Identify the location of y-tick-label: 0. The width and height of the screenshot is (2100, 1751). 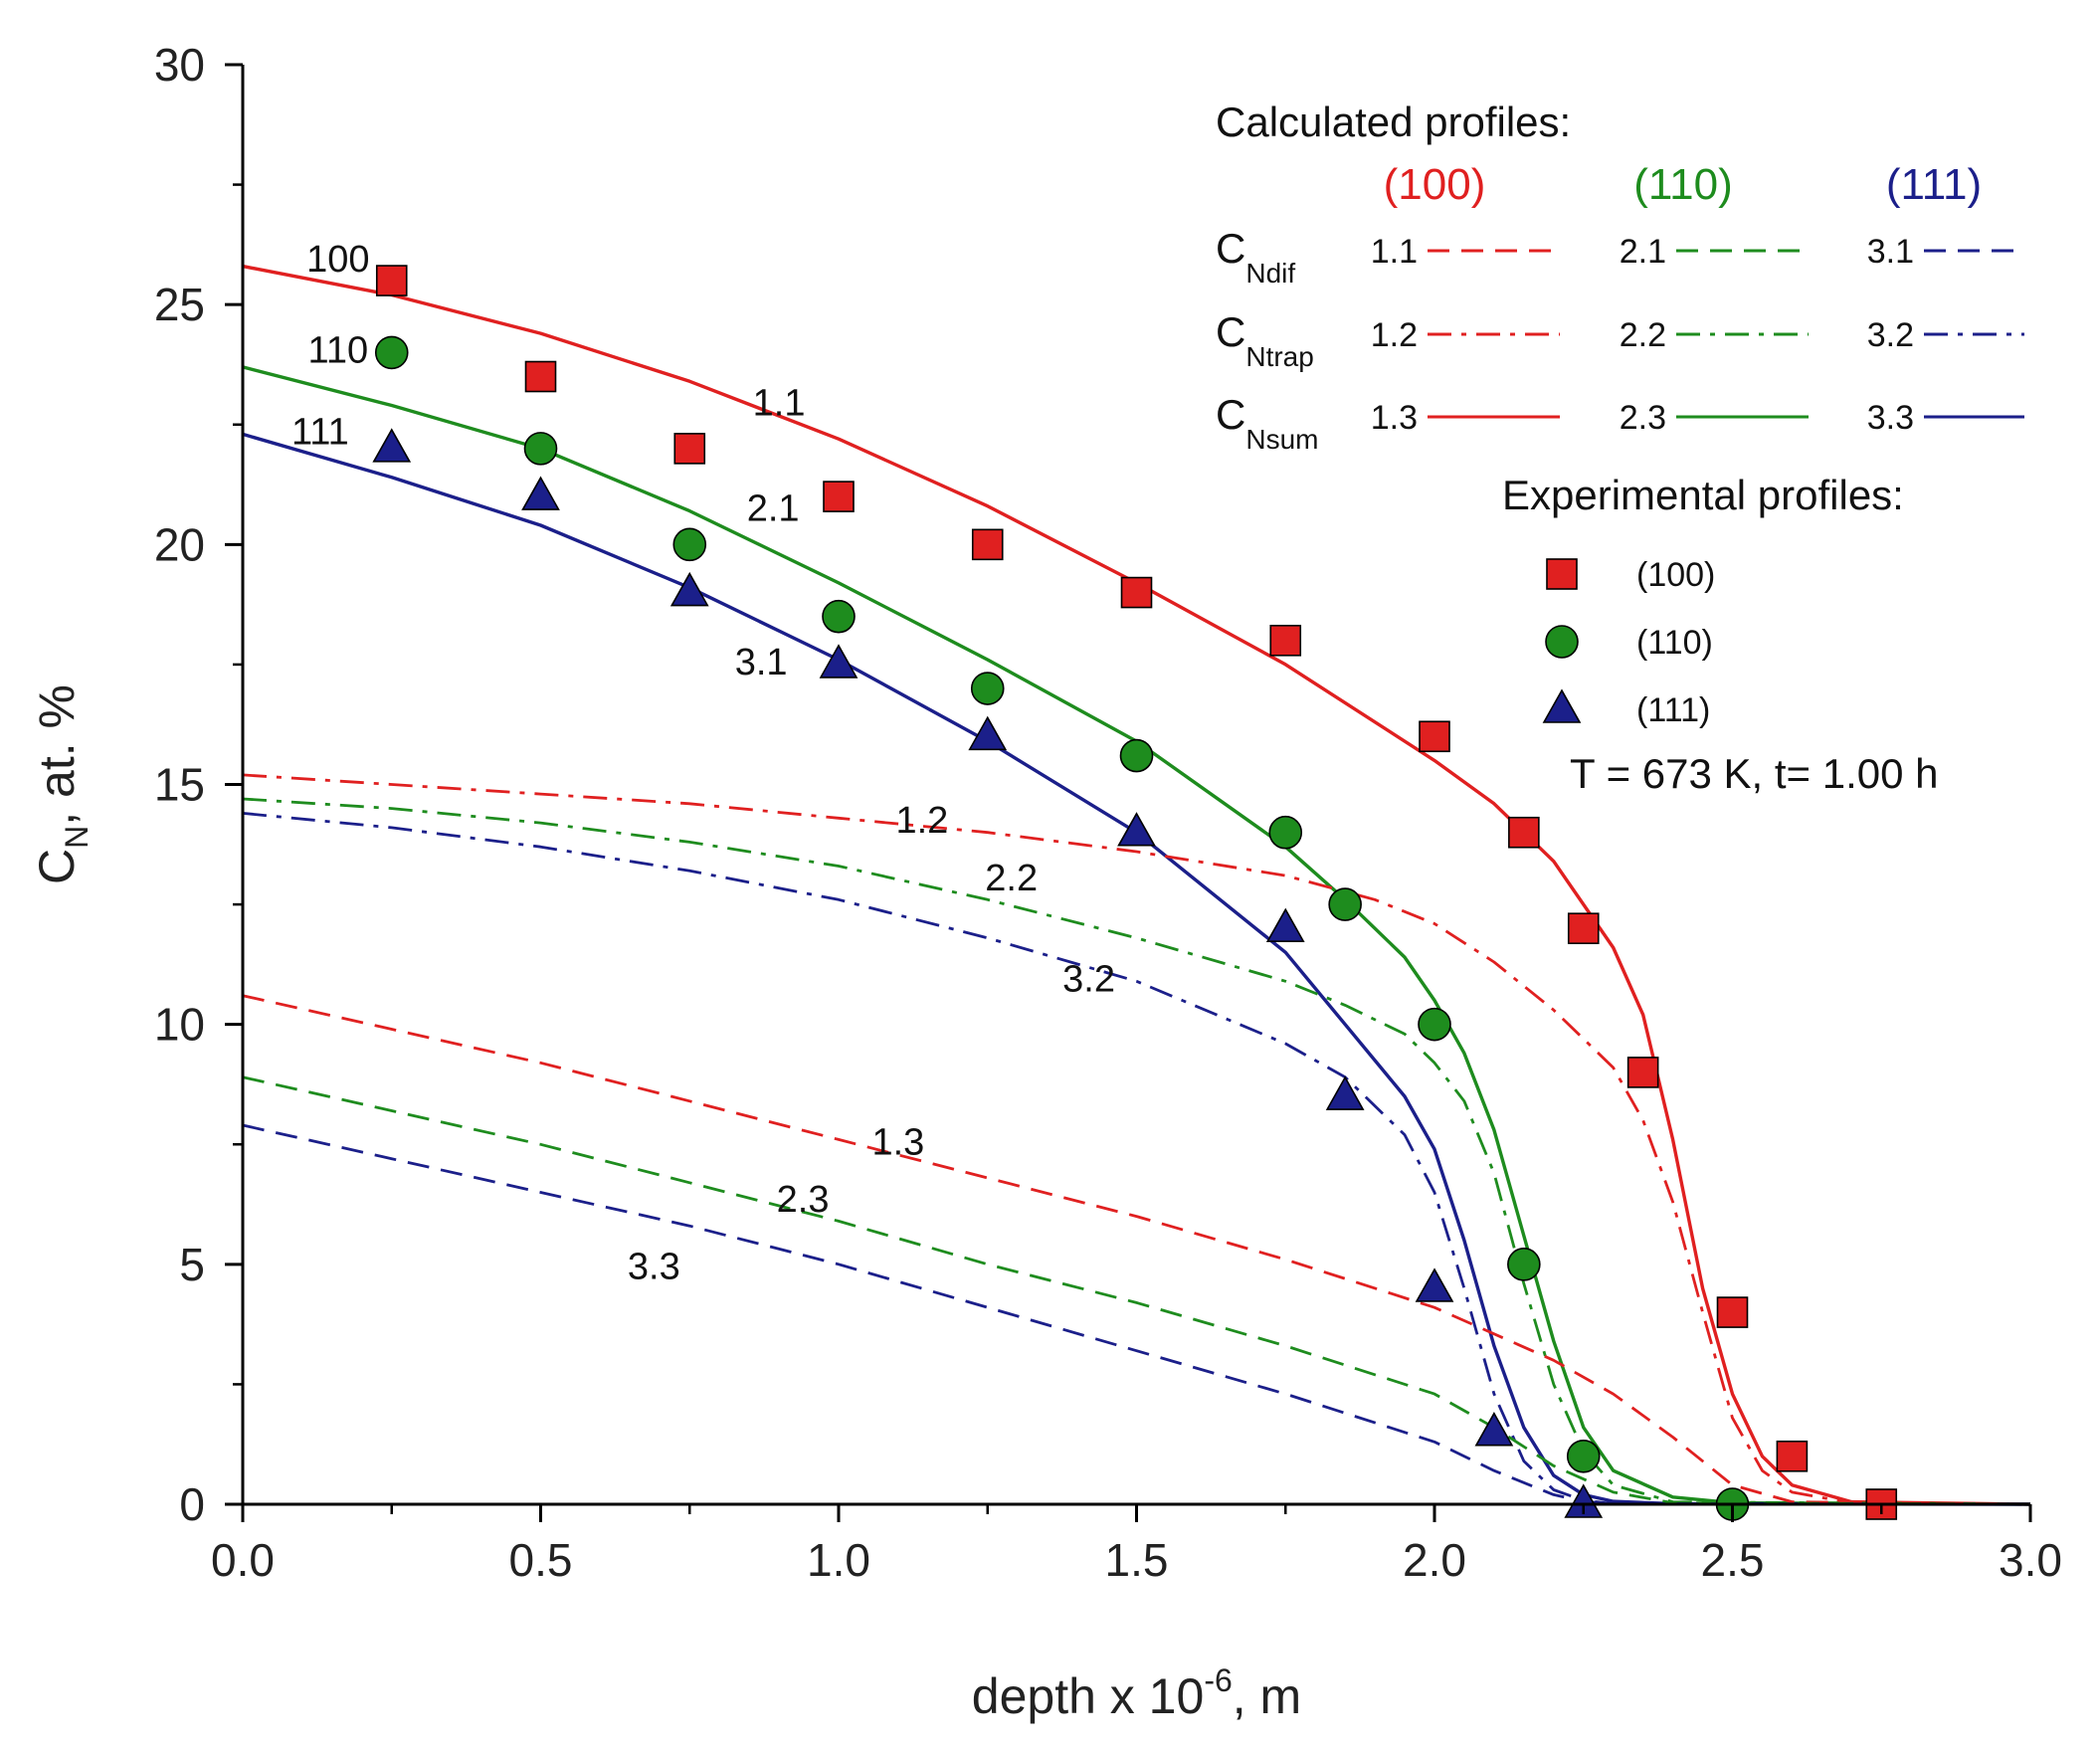
(192, 1504).